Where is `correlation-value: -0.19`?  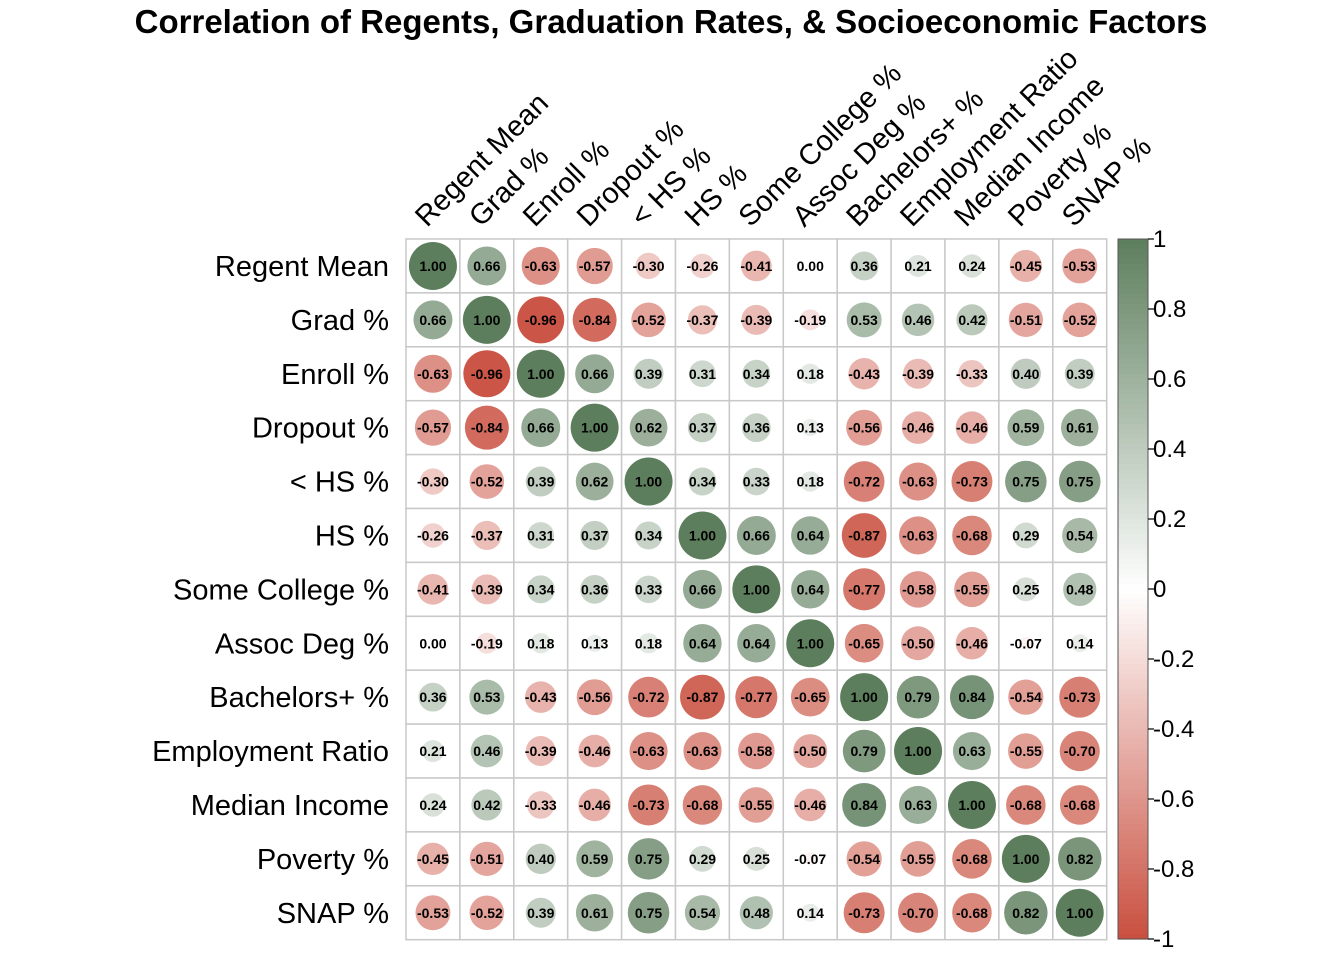 correlation-value: -0.19 is located at coordinates (487, 643).